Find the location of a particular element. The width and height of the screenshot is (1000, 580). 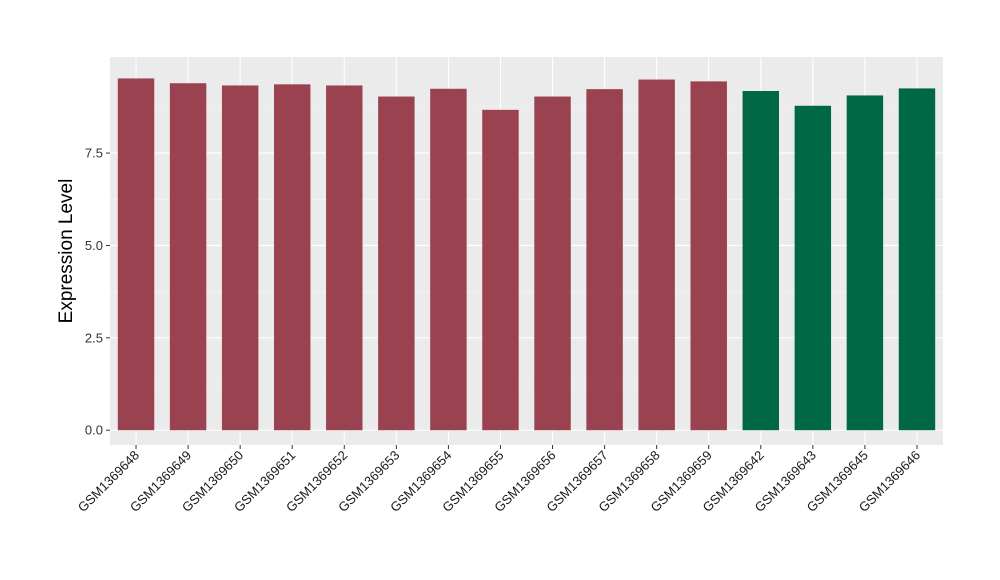

y-tick-label: 7.5 is located at coordinates (94, 153).